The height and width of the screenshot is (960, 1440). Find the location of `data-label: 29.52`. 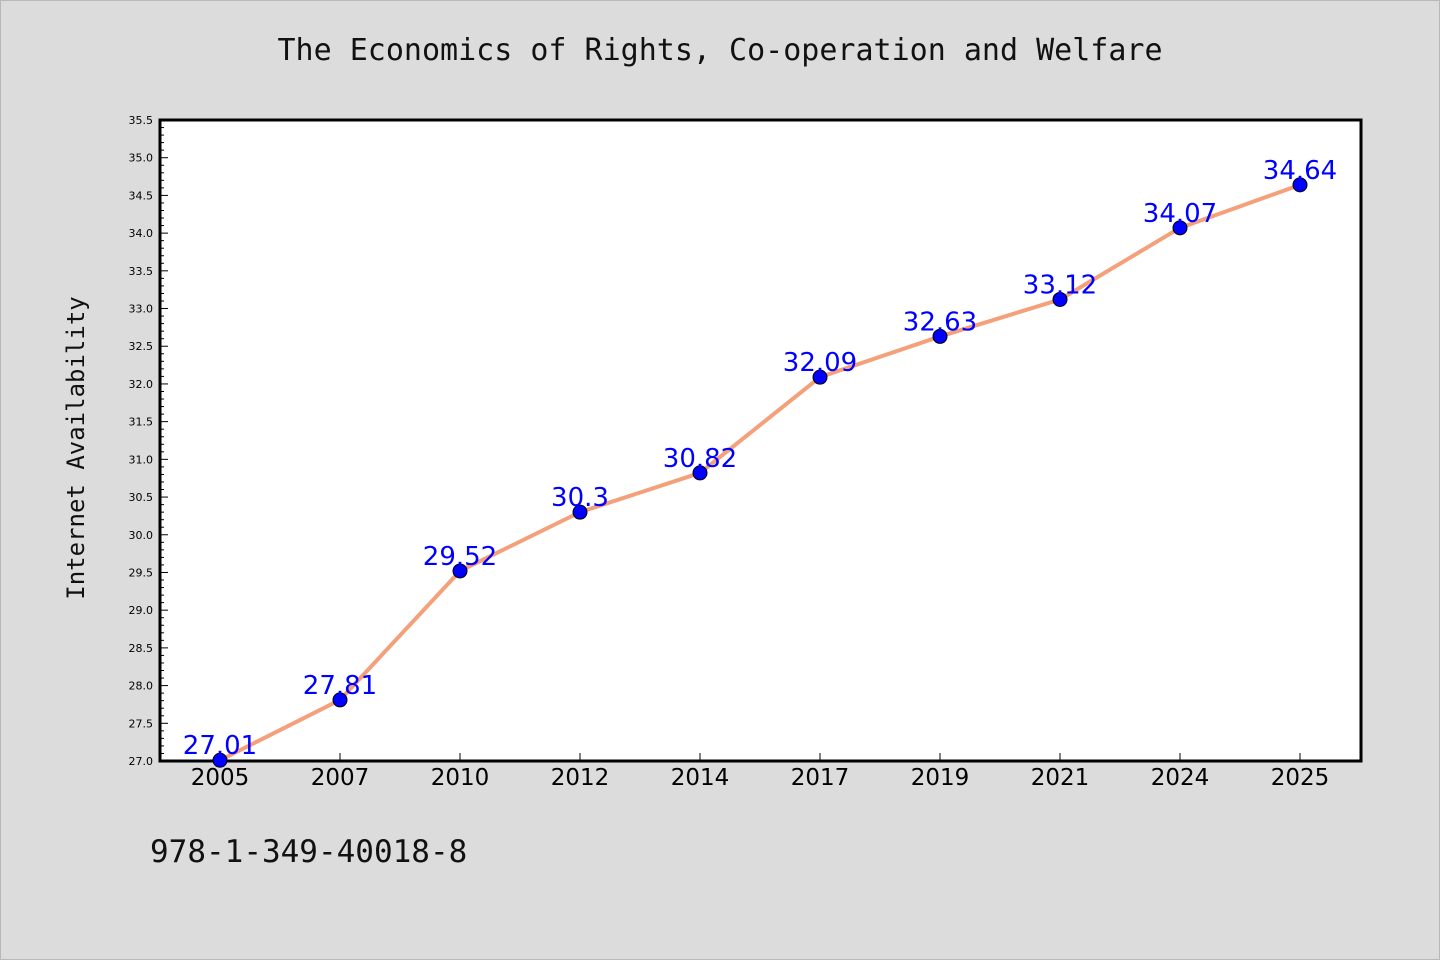

data-label: 29.52 is located at coordinates (460, 557).